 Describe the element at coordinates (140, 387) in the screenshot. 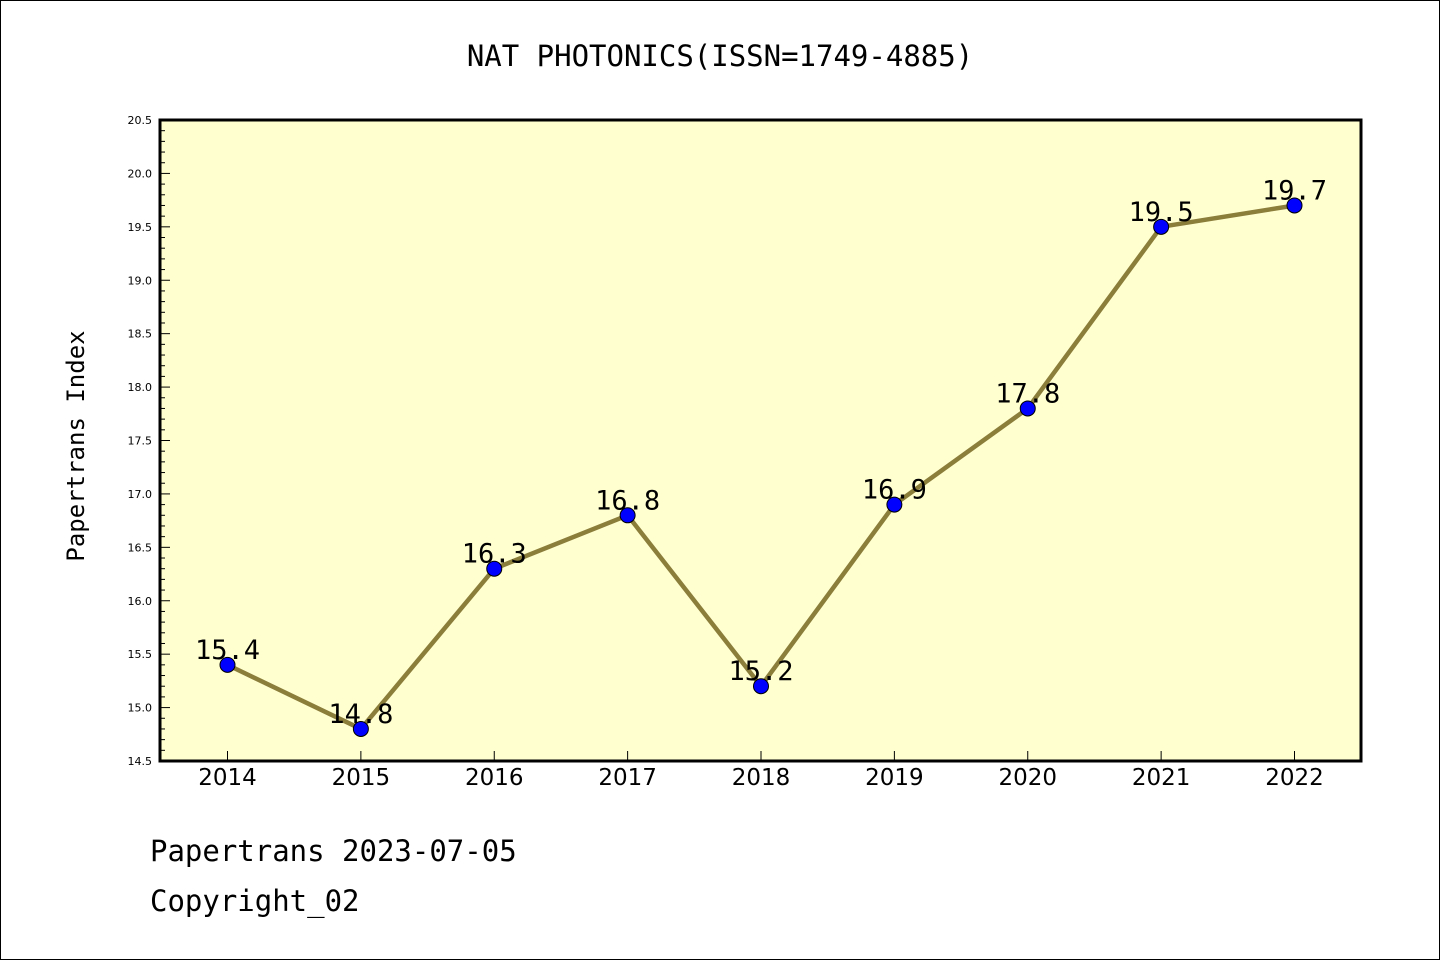

I see `y-tick-label: 18.0` at that location.